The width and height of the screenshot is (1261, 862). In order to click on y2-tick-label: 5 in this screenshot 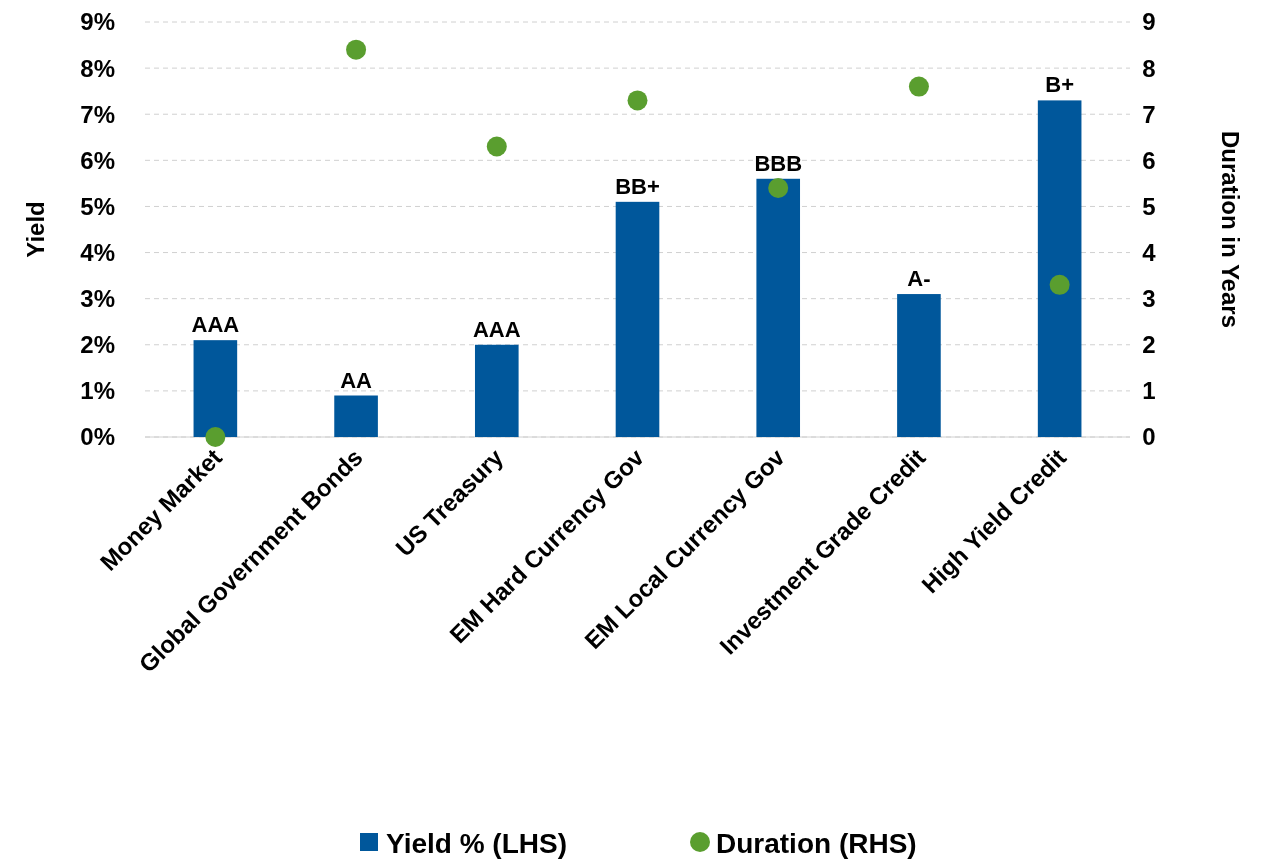, I will do `click(1149, 206)`.